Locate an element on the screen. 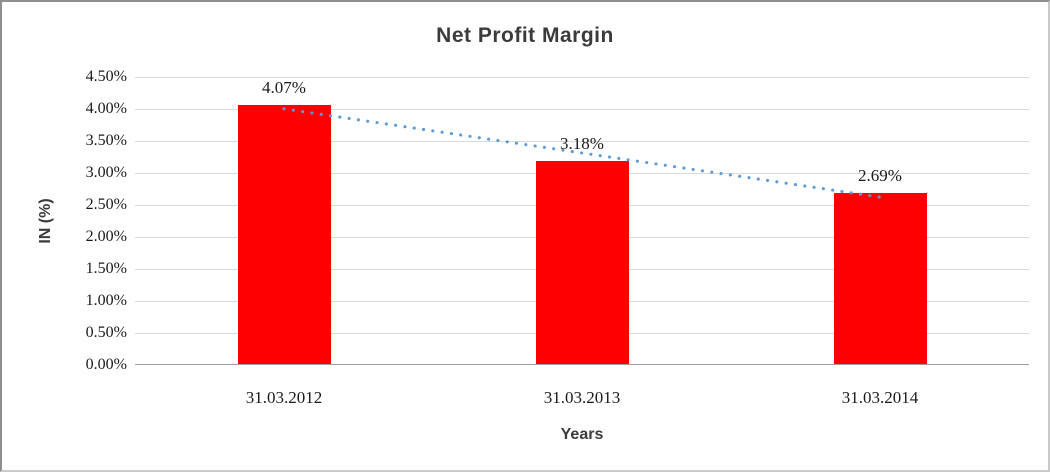 This screenshot has height=472, width=1050. y-tick-label: 2.00% is located at coordinates (106, 236).